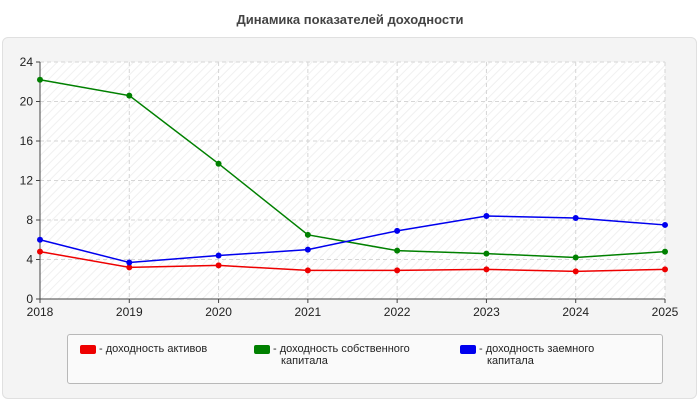  I want to click on y-tick-label: 16, so click(27, 141).